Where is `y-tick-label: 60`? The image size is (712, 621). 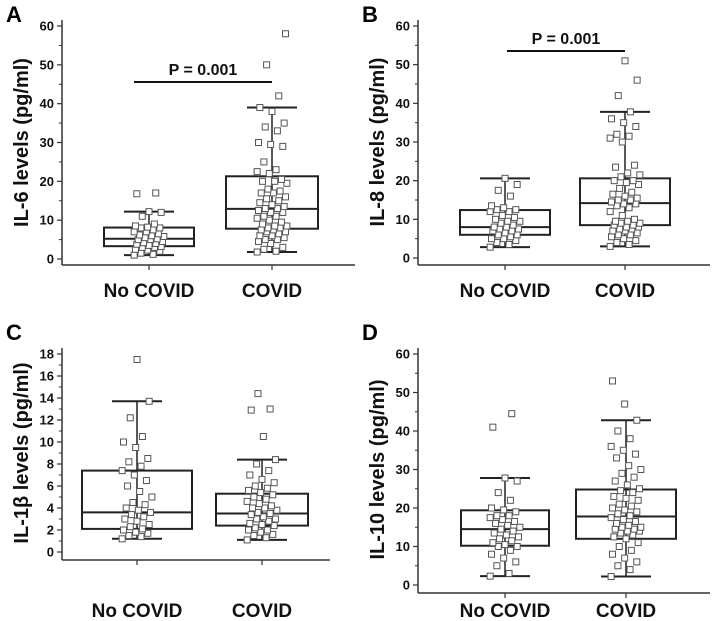
y-tick-label: 60 is located at coordinates (403, 354).